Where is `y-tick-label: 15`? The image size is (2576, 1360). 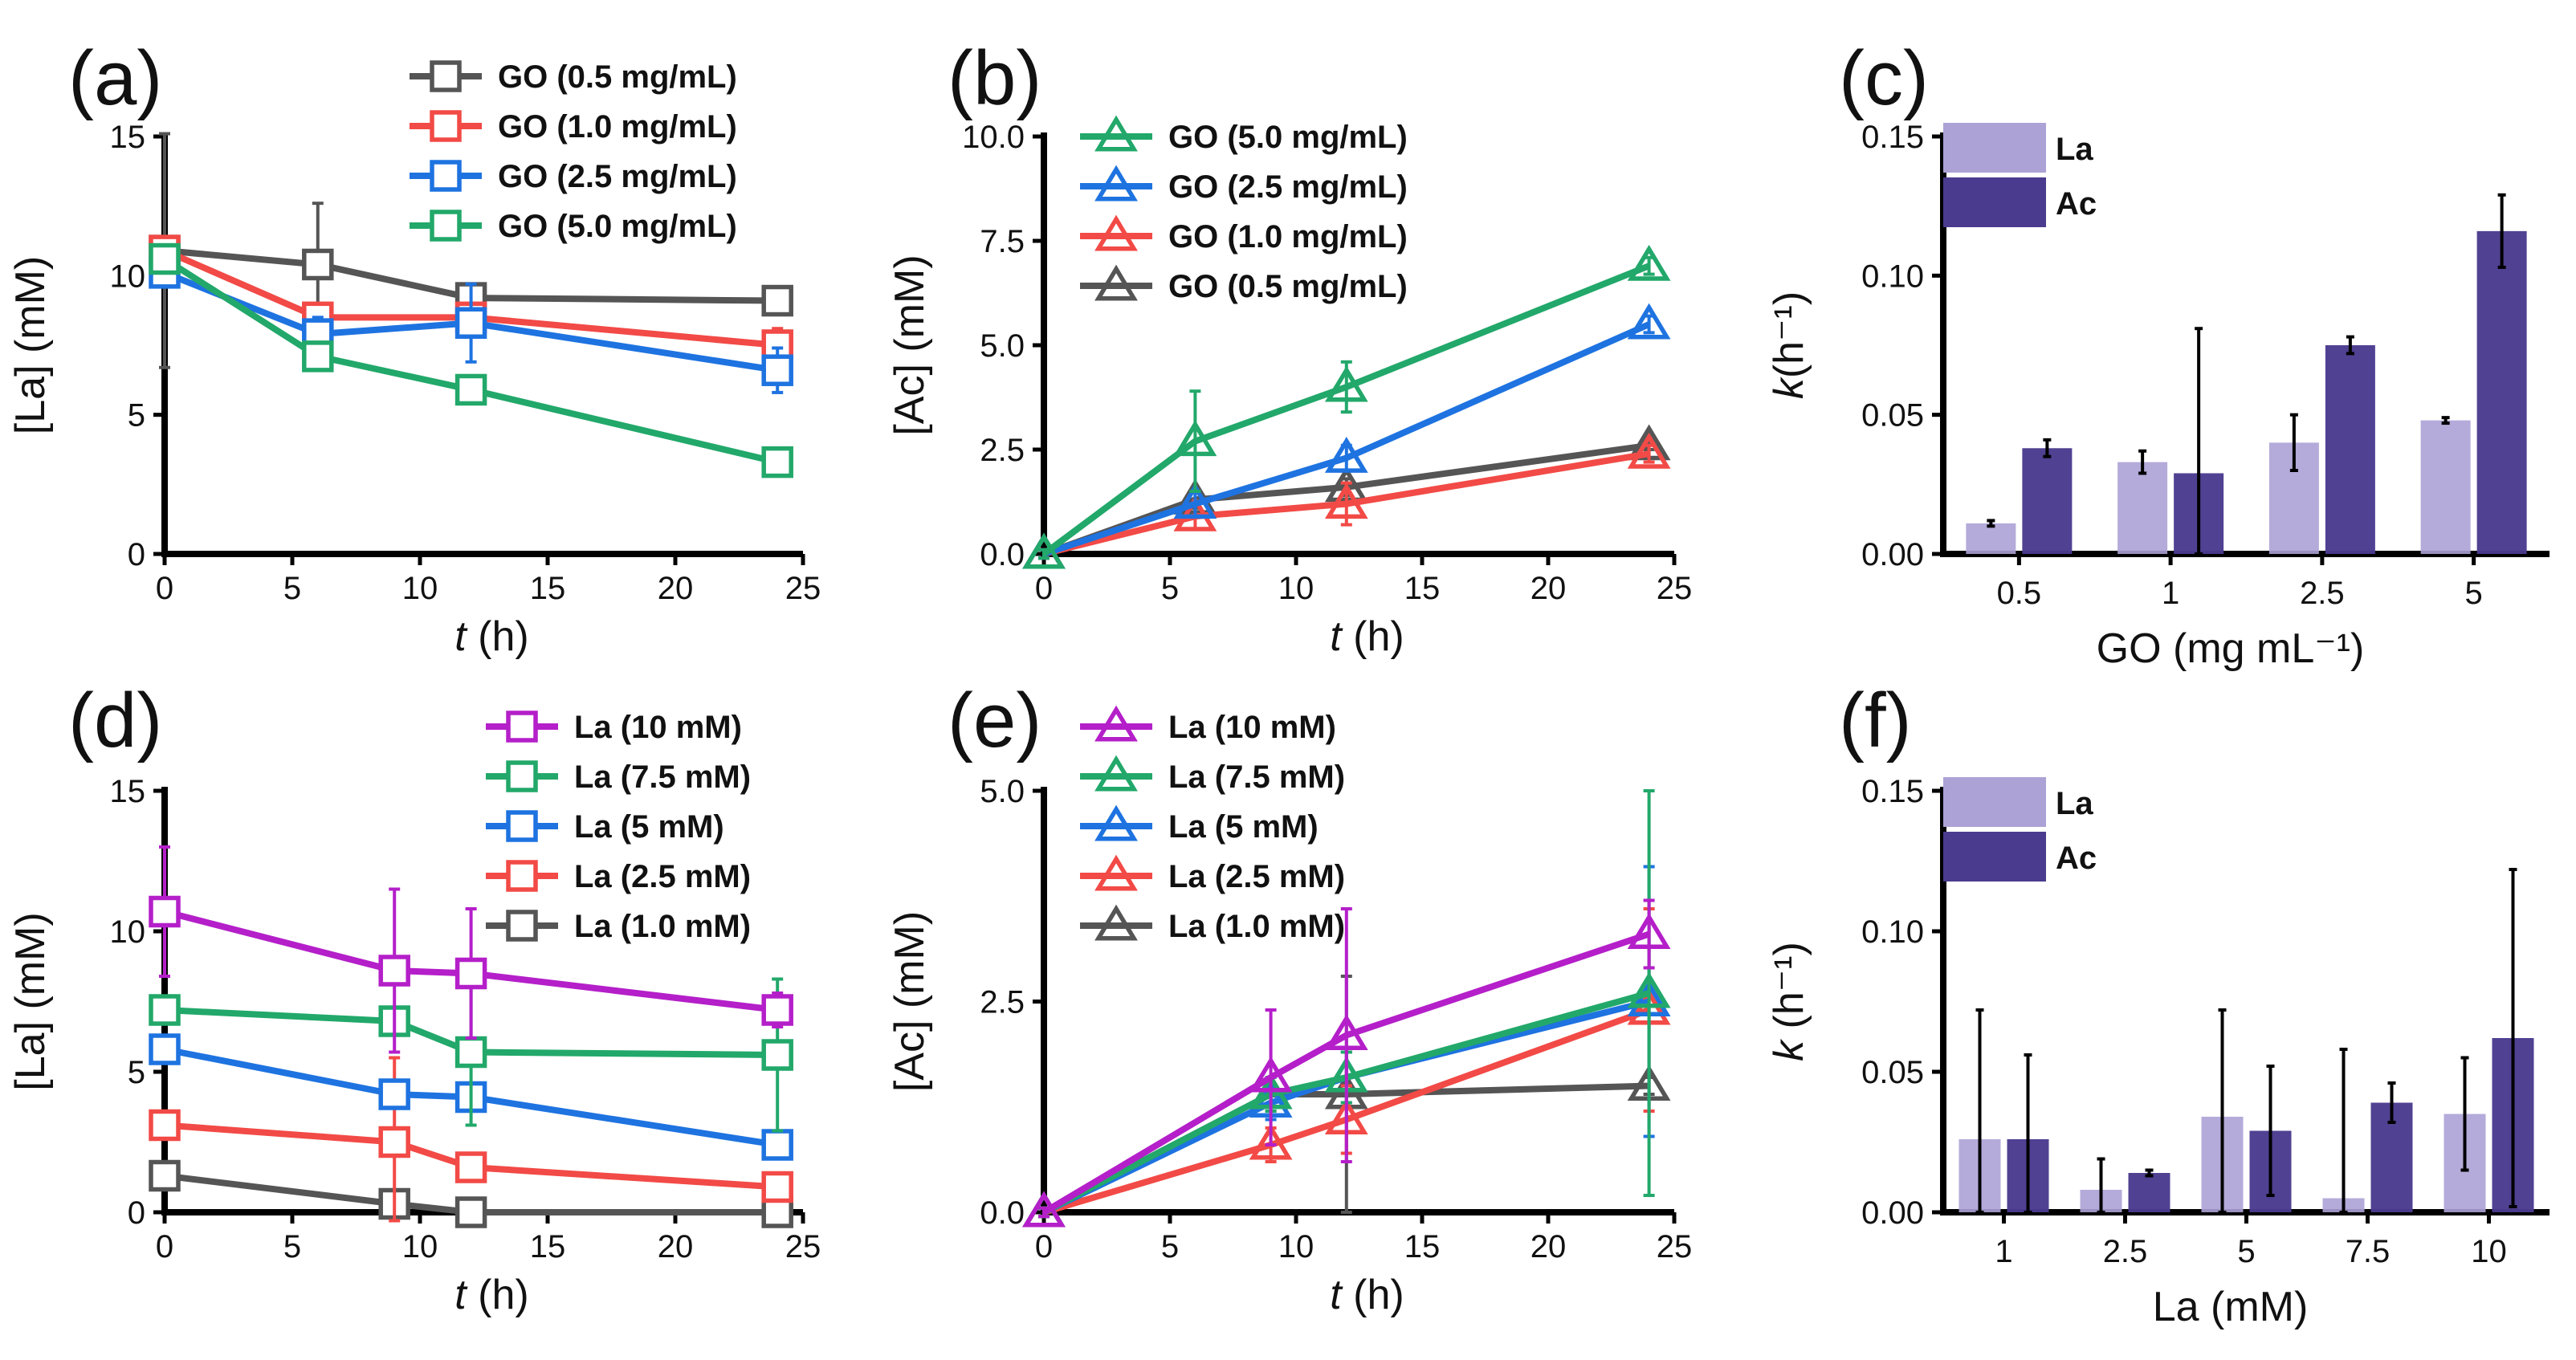
y-tick-label: 15 is located at coordinates (128, 137).